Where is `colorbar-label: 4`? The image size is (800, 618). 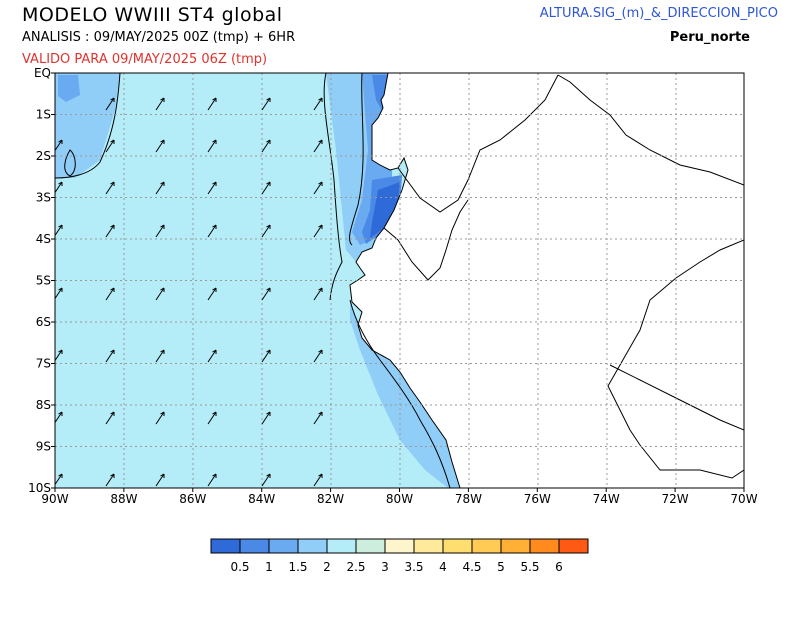
colorbar-label: 4 is located at coordinates (443, 567).